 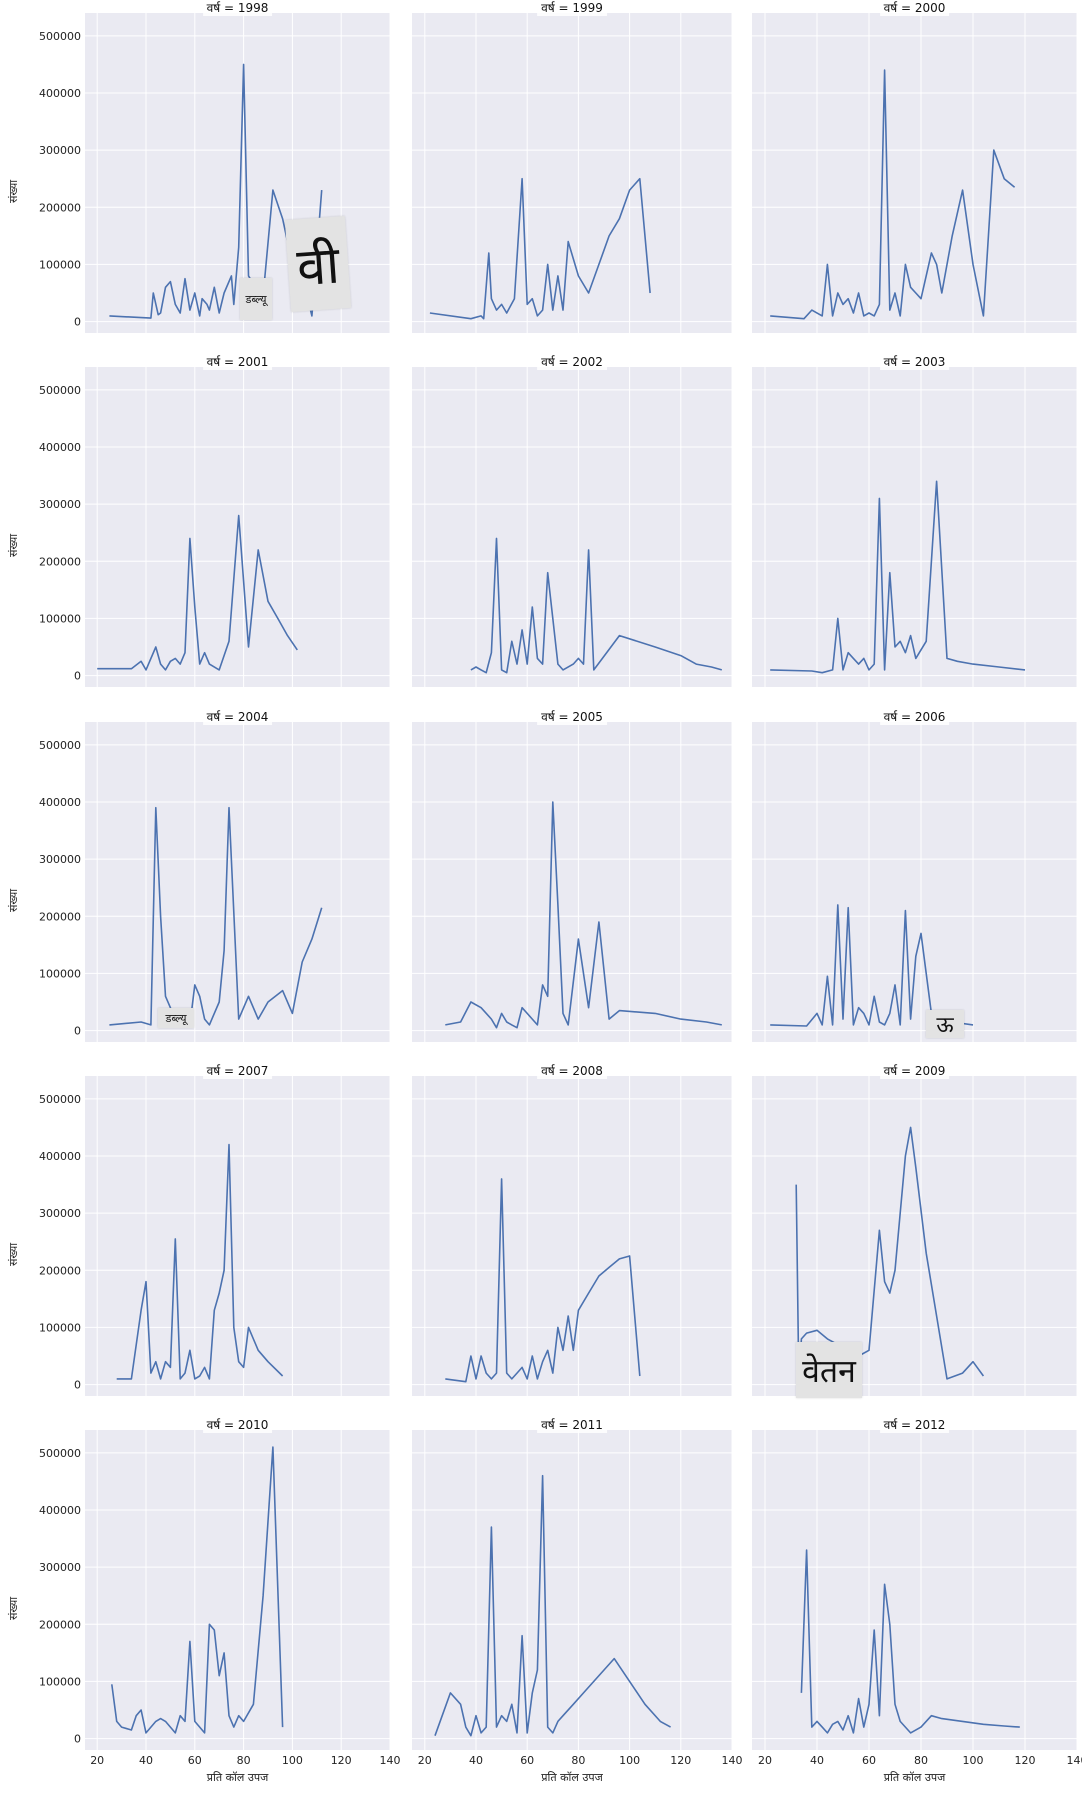 What do you see at coordinates (893, 194) in the screenshot?
I see `series-line-2000` at bounding box center [893, 194].